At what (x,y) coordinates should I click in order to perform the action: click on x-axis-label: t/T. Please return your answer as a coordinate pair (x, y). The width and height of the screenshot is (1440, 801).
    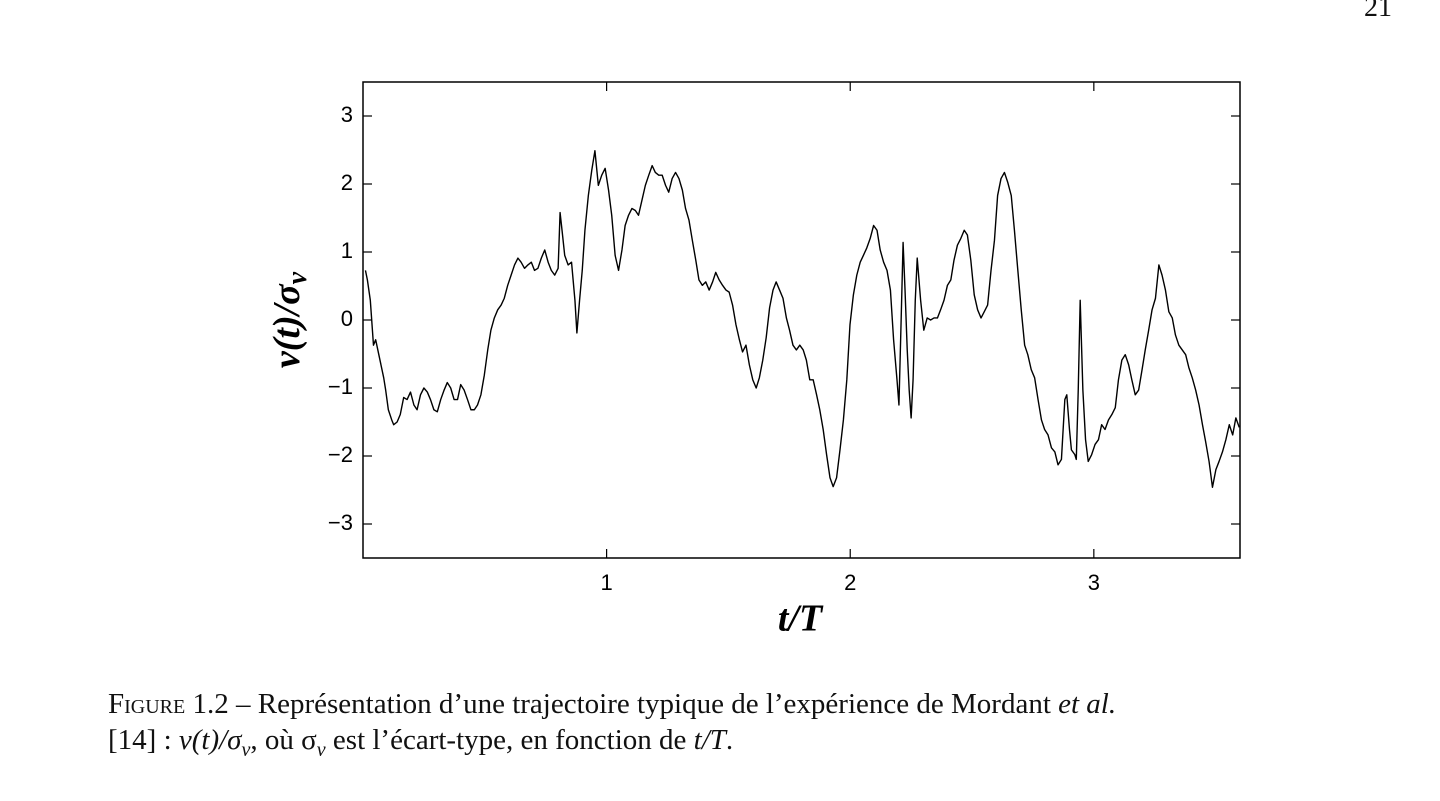
    Looking at the image, I should click on (801, 619).